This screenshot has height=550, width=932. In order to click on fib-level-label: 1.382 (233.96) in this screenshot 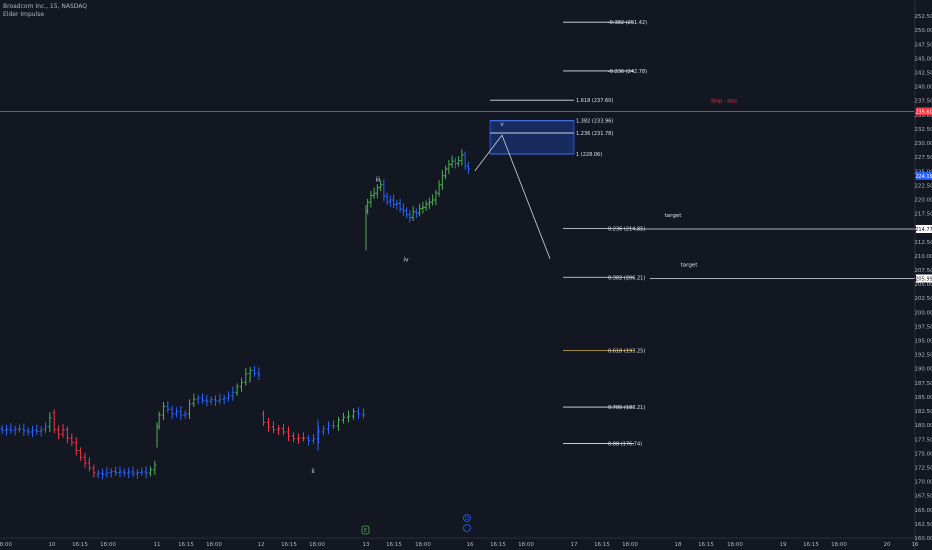, I will do `click(594, 122)`.